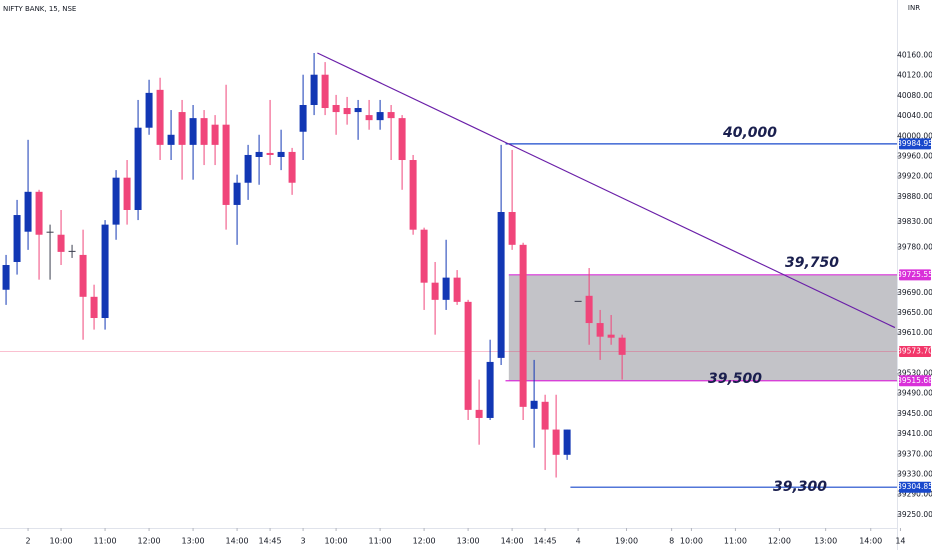 The width and height of the screenshot is (932, 550). Describe the element at coordinates (626, 541) in the screenshot. I see `x-tick-label: 19:00` at that location.